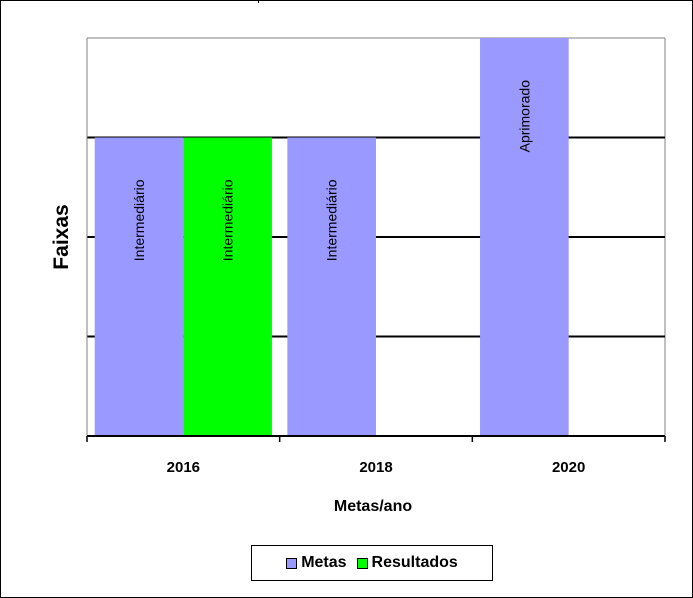  Describe the element at coordinates (414, 562) in the screenshot. I see `legend-label-resultados: Resultados` at that location.